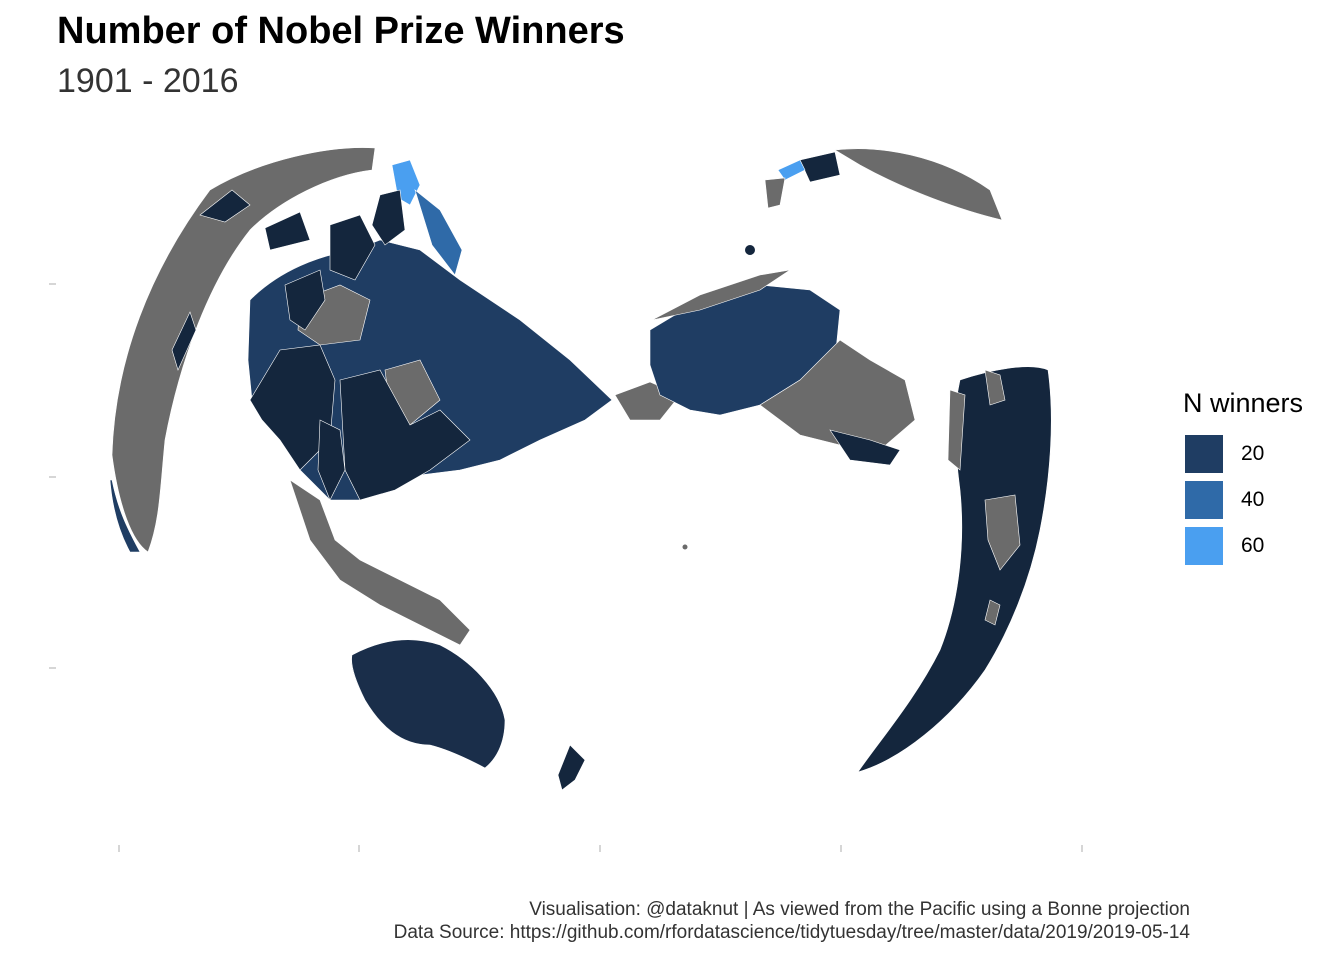 This screenshot has width=1344, height=960. Describe the element at coordinates (305, 300) in the screenshot. I see `africa-west` at that location.